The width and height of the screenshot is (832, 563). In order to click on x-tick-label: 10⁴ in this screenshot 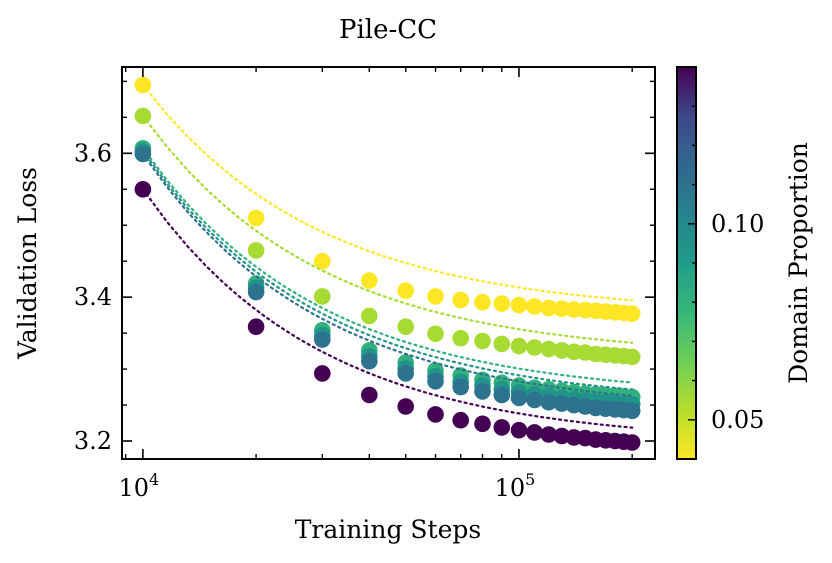, I will do `click(139, 486)`.